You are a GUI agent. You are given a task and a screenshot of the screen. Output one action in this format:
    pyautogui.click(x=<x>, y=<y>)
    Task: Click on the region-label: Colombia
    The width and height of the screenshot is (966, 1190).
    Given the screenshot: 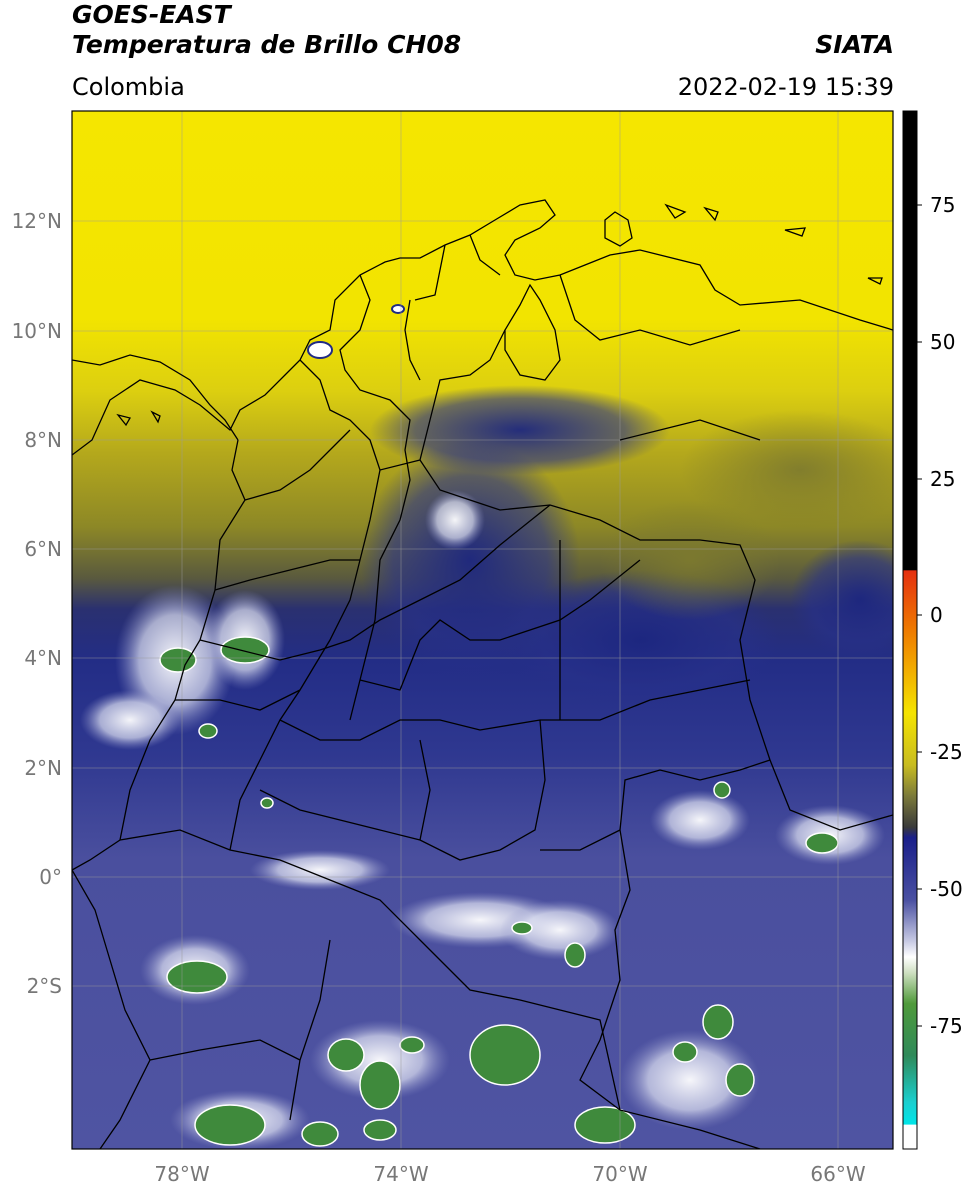 What is the action you would take?
    pyautogui.click(x=128, y=87)
    